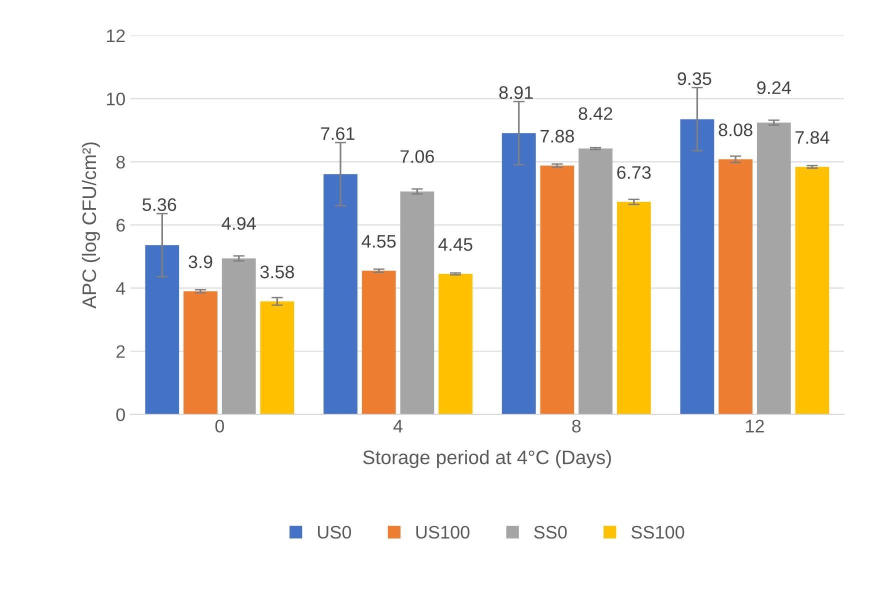  What do you see at coordinates (813, 137) in the screenshot?
I see `data-label: 7.84` at bounding box center [813, 137].